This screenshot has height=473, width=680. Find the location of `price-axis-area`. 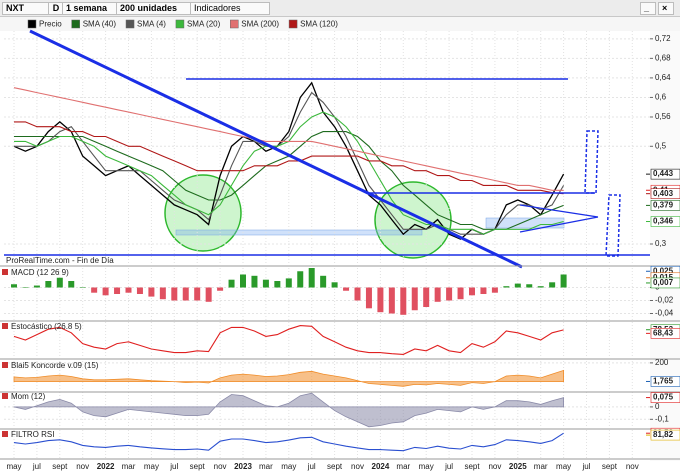

price-axis-area is located at coordinates (665, 246).